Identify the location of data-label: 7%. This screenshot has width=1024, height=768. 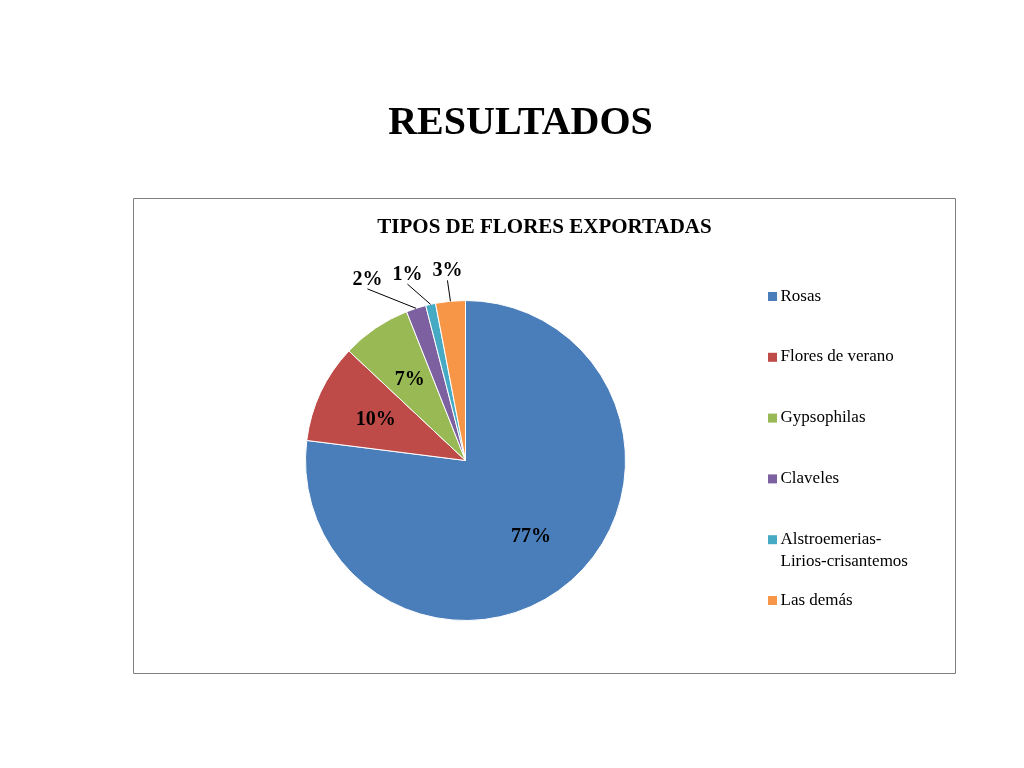
(409, 378).